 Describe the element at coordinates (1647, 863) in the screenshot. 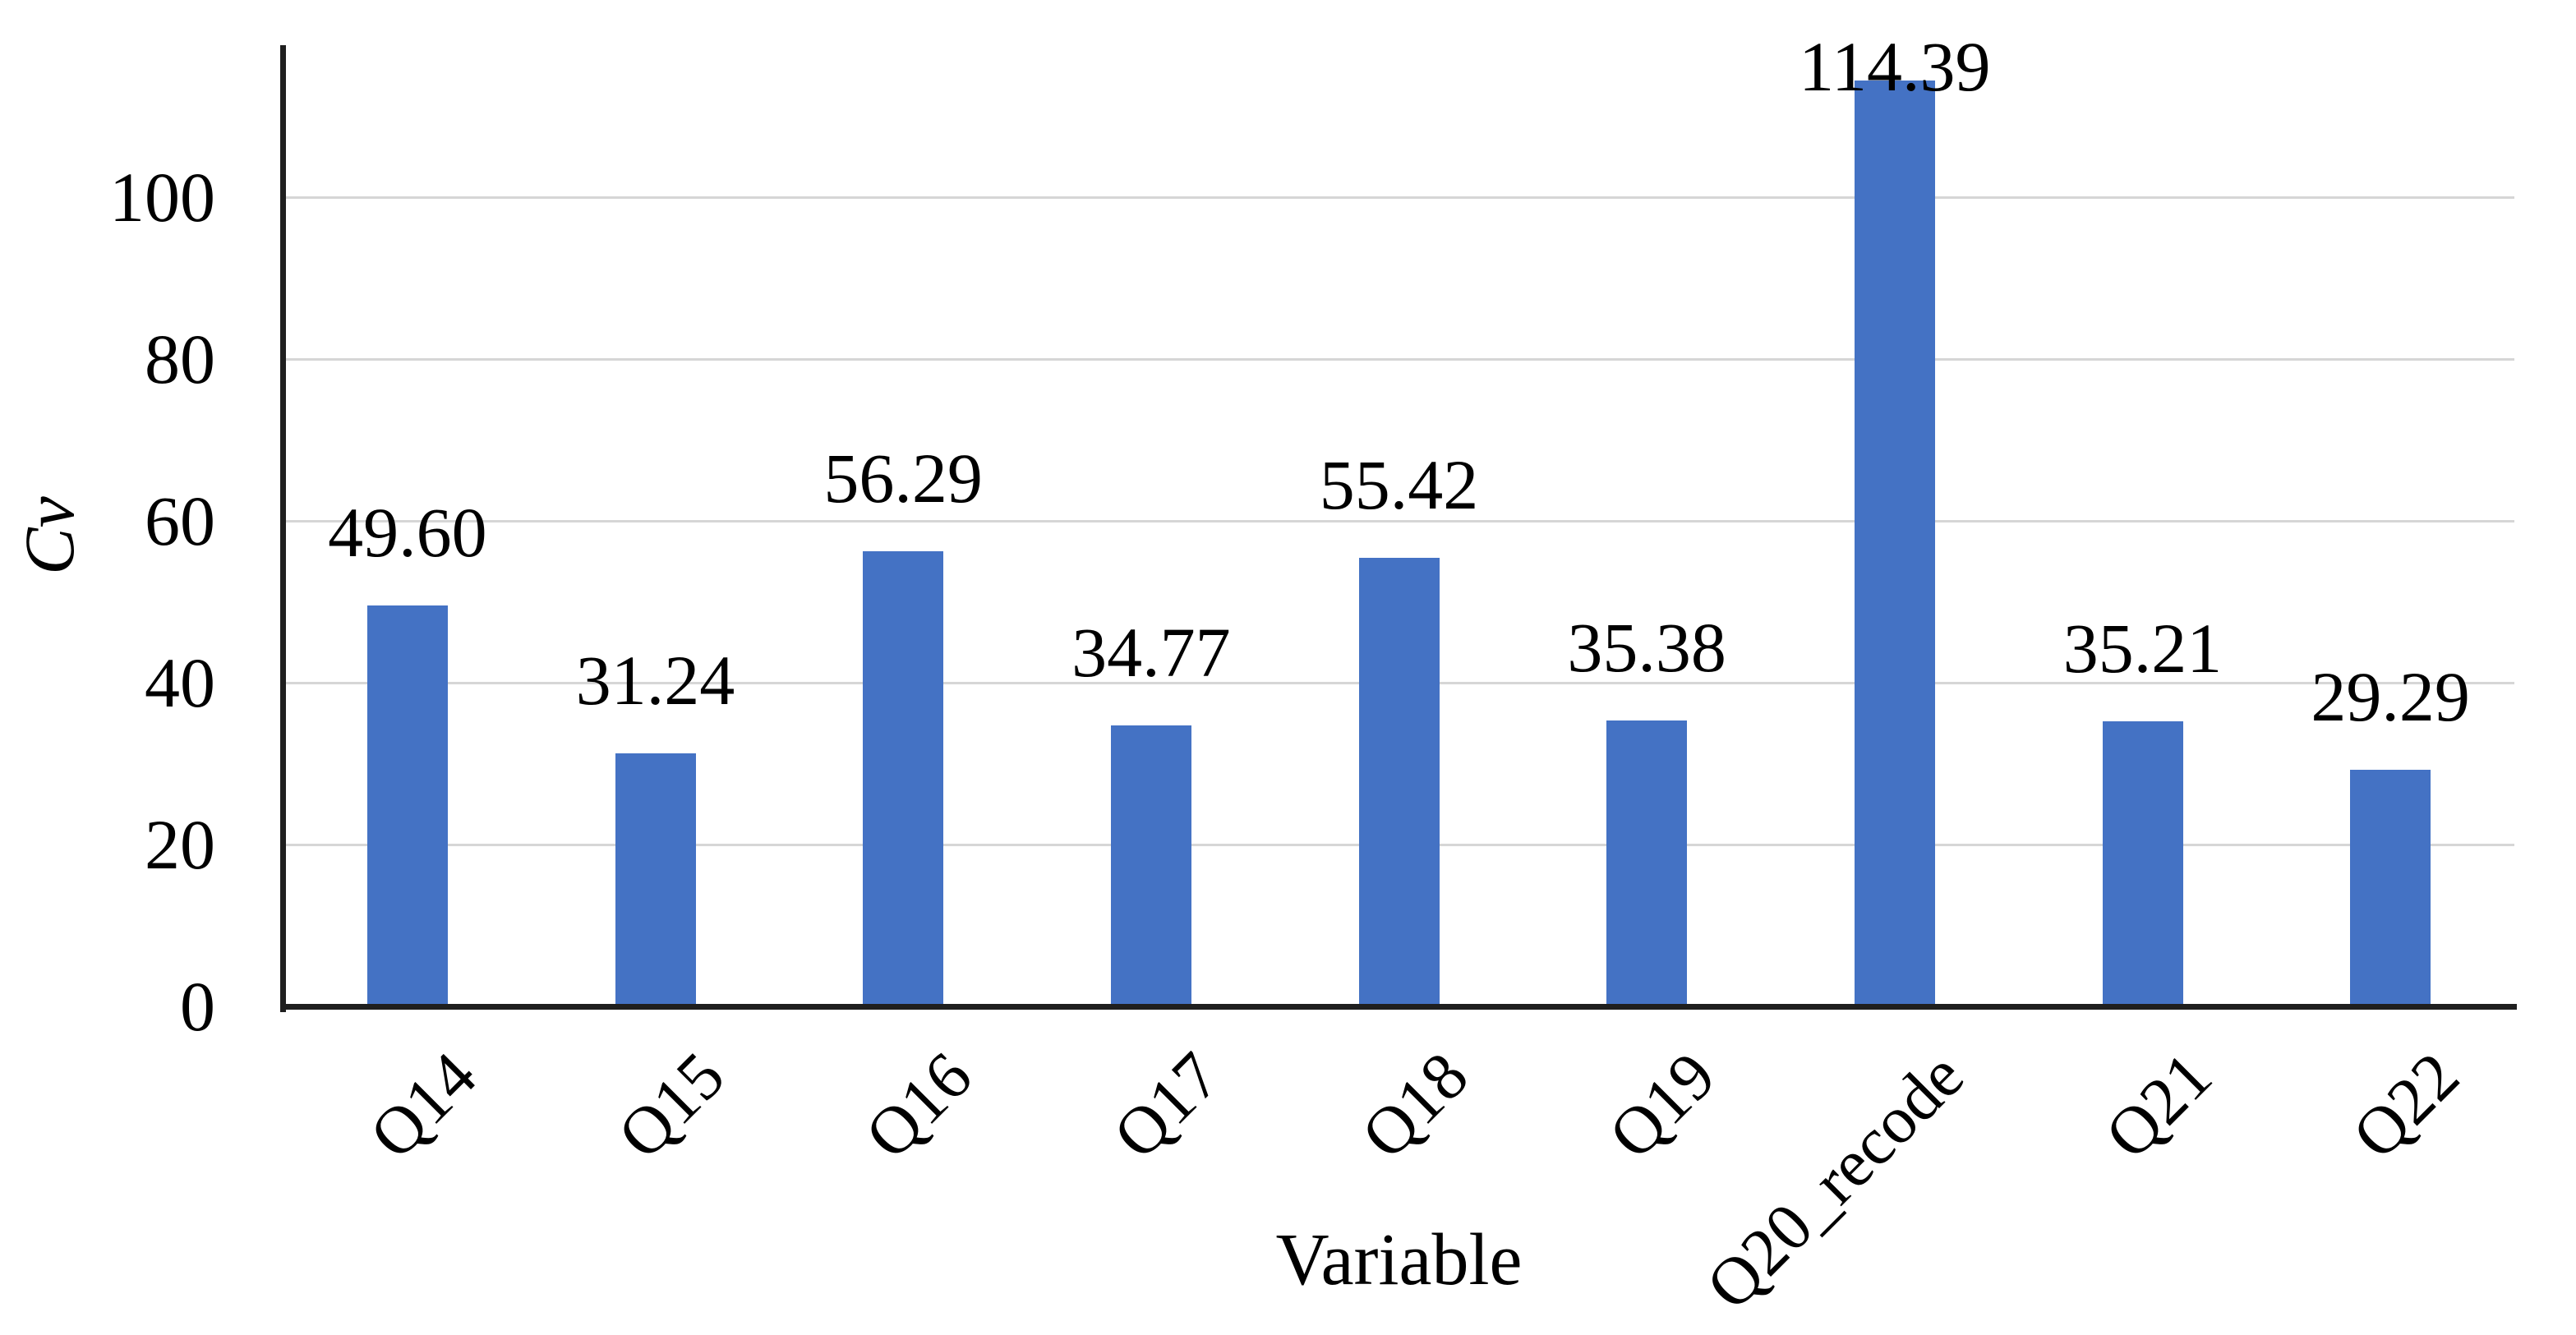

I see `bar-Q19` at that location.